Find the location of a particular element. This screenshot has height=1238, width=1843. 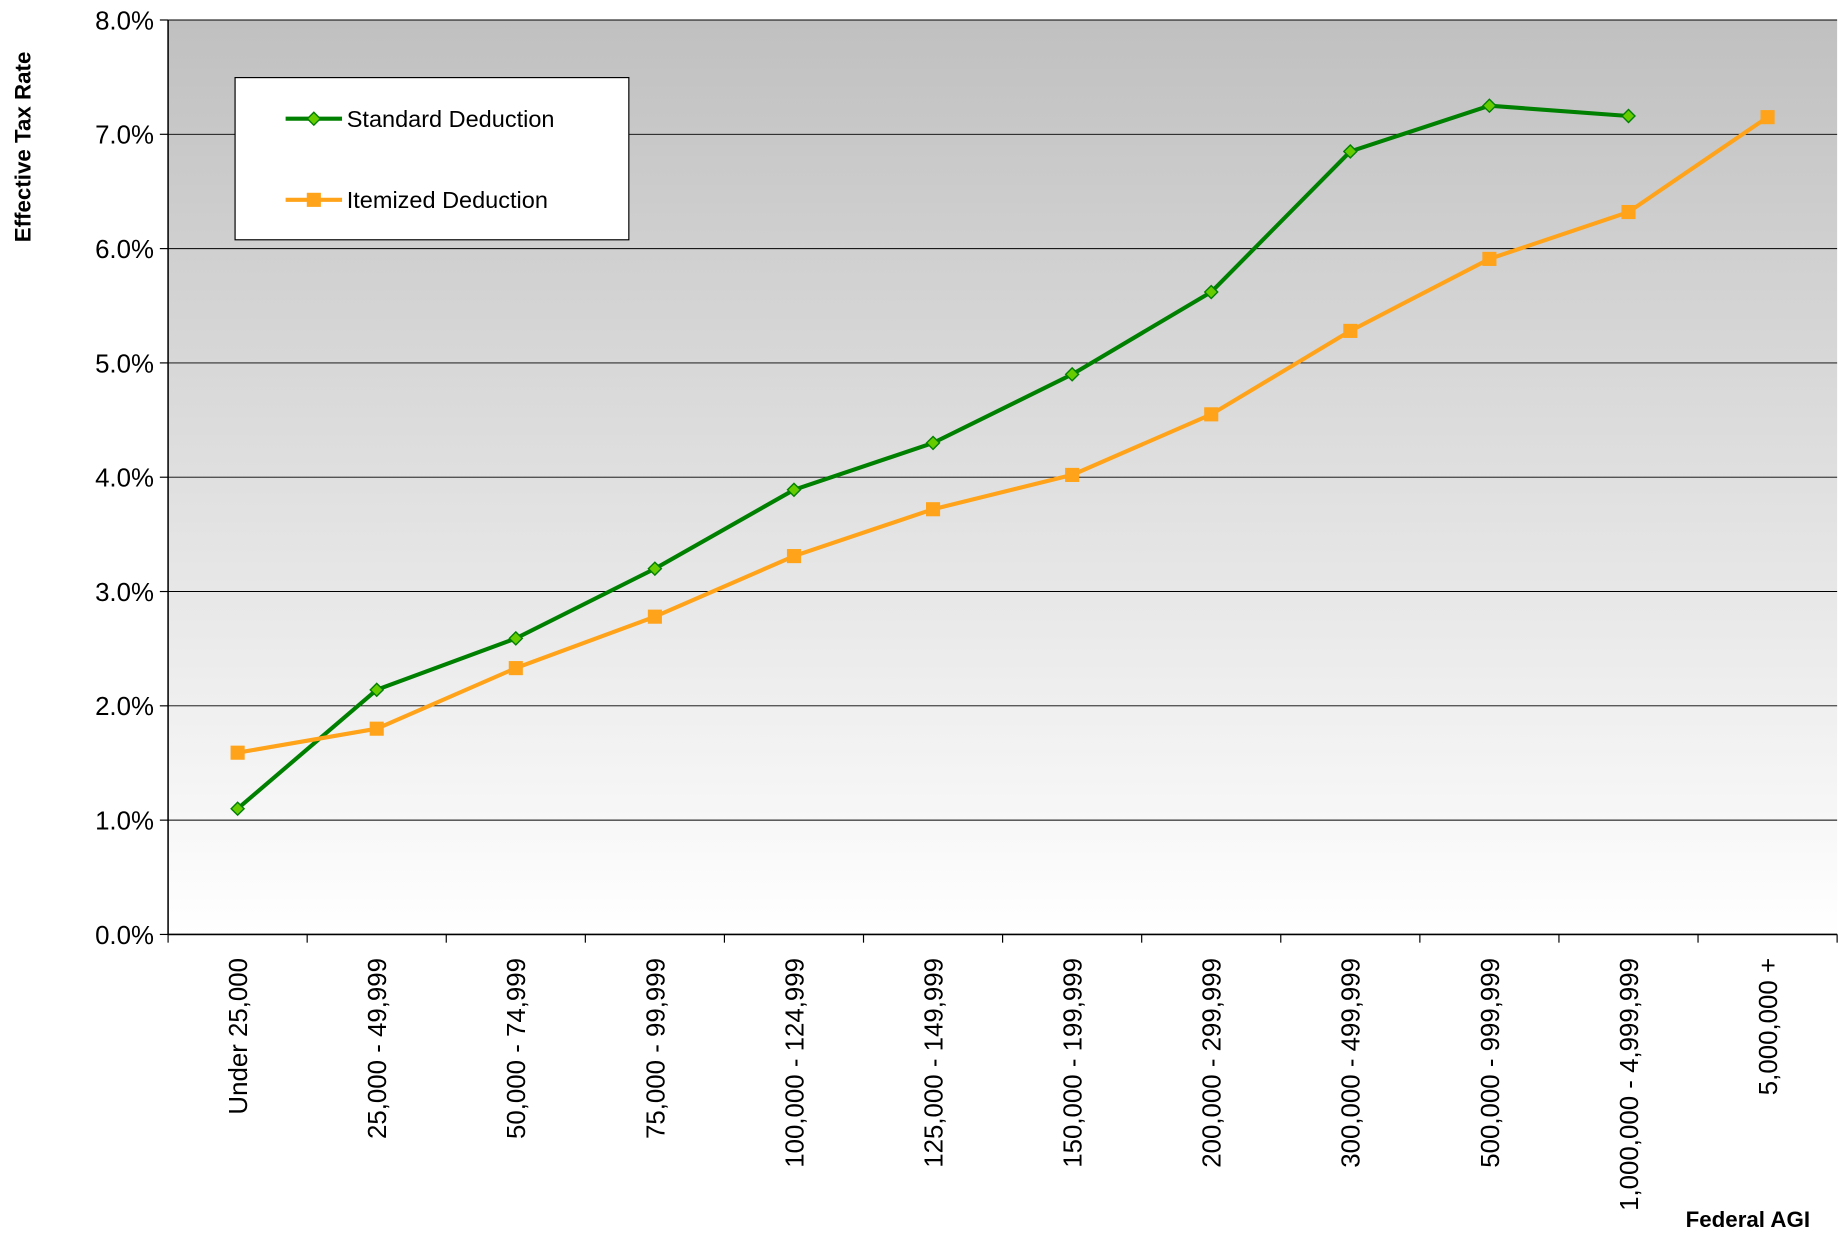

x-tick-label: 25,000 - 49,999 is located at coordinates (378, 1048).